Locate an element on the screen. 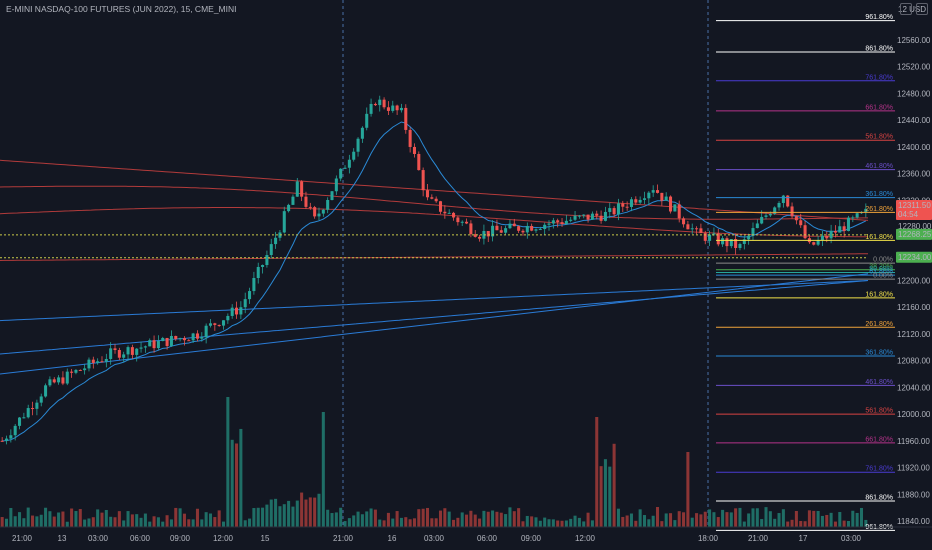  price-tick-label: 12400.00 is located at coordinates (914, 147).